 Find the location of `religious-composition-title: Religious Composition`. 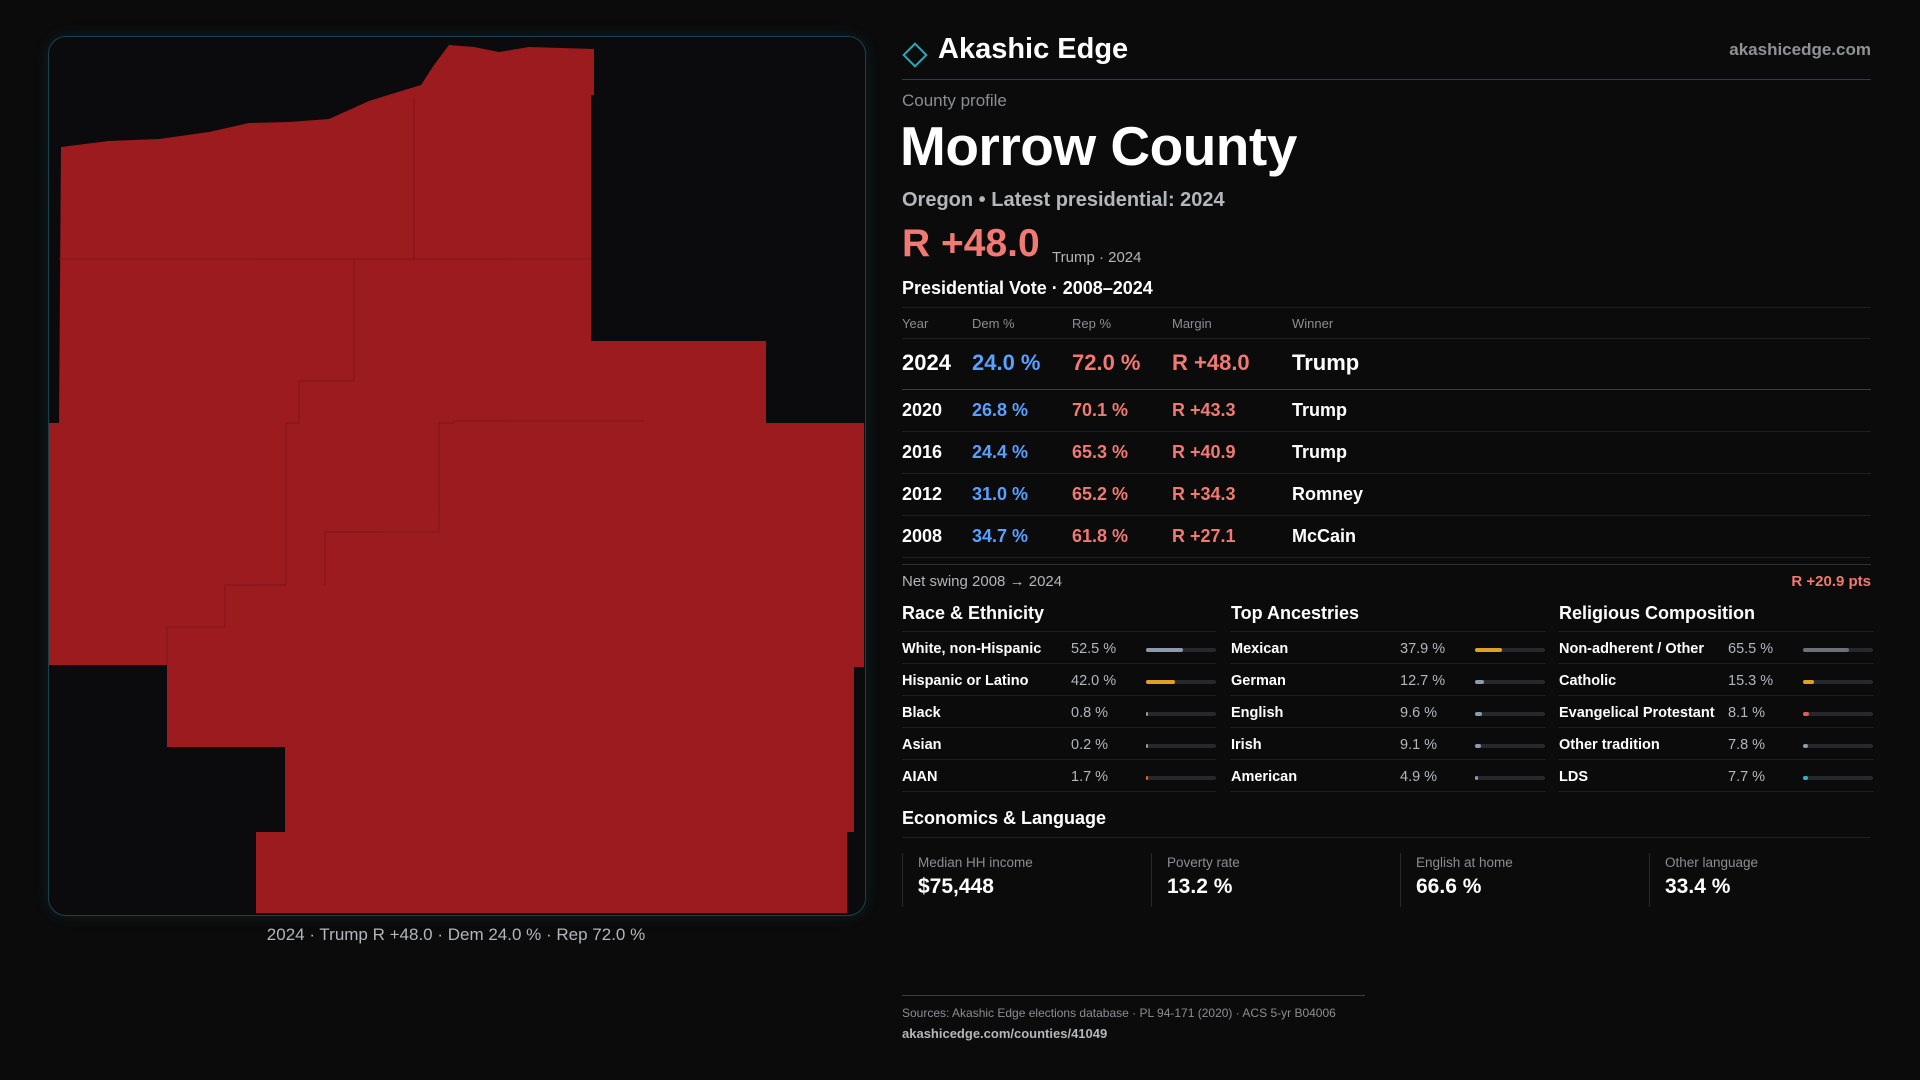

religious-composition-title: Religious Composition is located at coordinates (1716, 617).